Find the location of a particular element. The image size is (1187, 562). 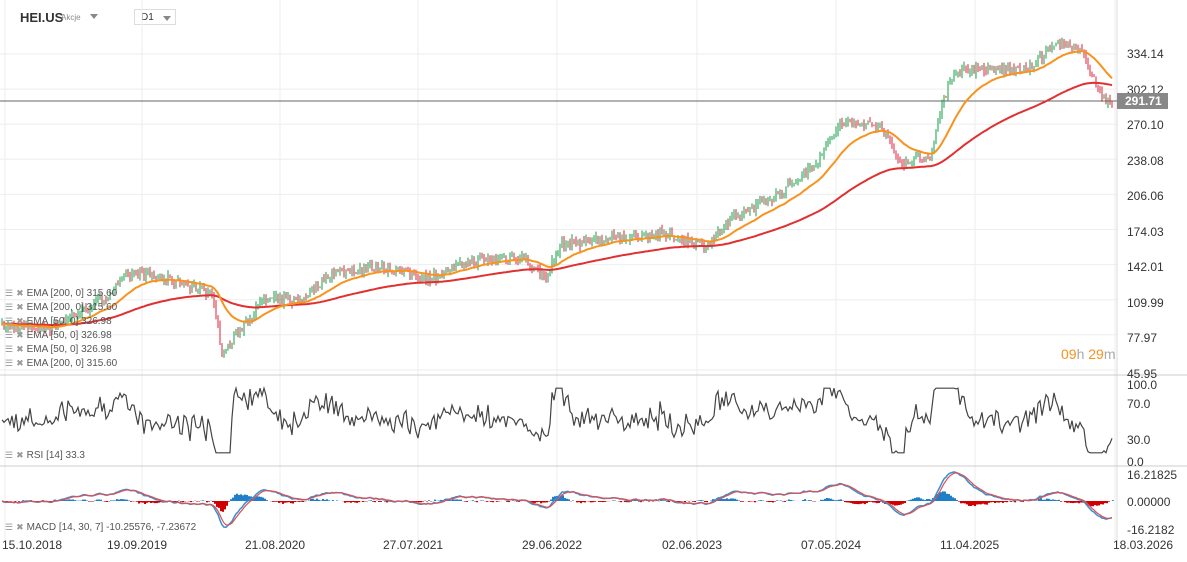

settings-icon: ☰ is located at coordinates (9, 293).